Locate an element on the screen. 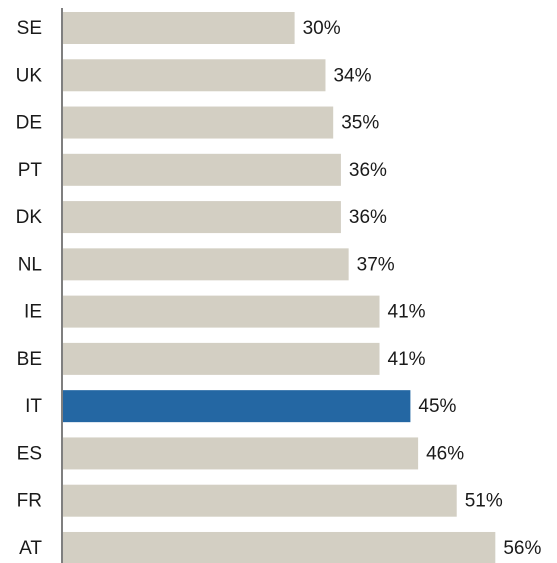  category-label: IT is located at coordinates (33, 406).